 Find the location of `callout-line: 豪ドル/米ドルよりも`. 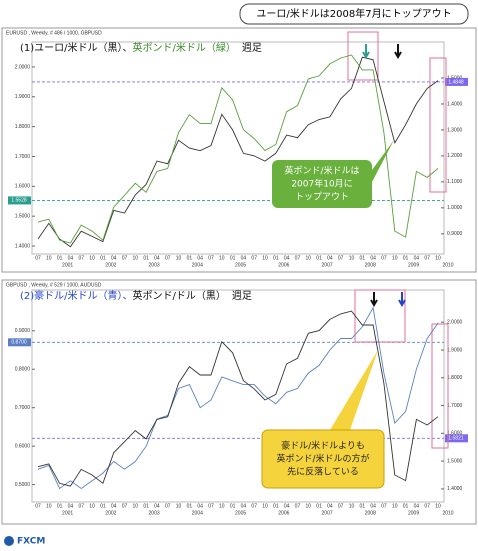

callout-line: 豪ドル/米ドルよりも is located at coordinates (323, 446).